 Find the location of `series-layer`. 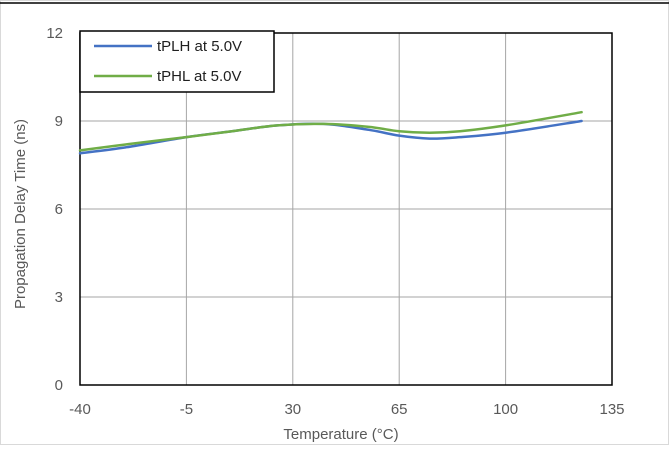

series-layer is located at coordinates (330, 132).